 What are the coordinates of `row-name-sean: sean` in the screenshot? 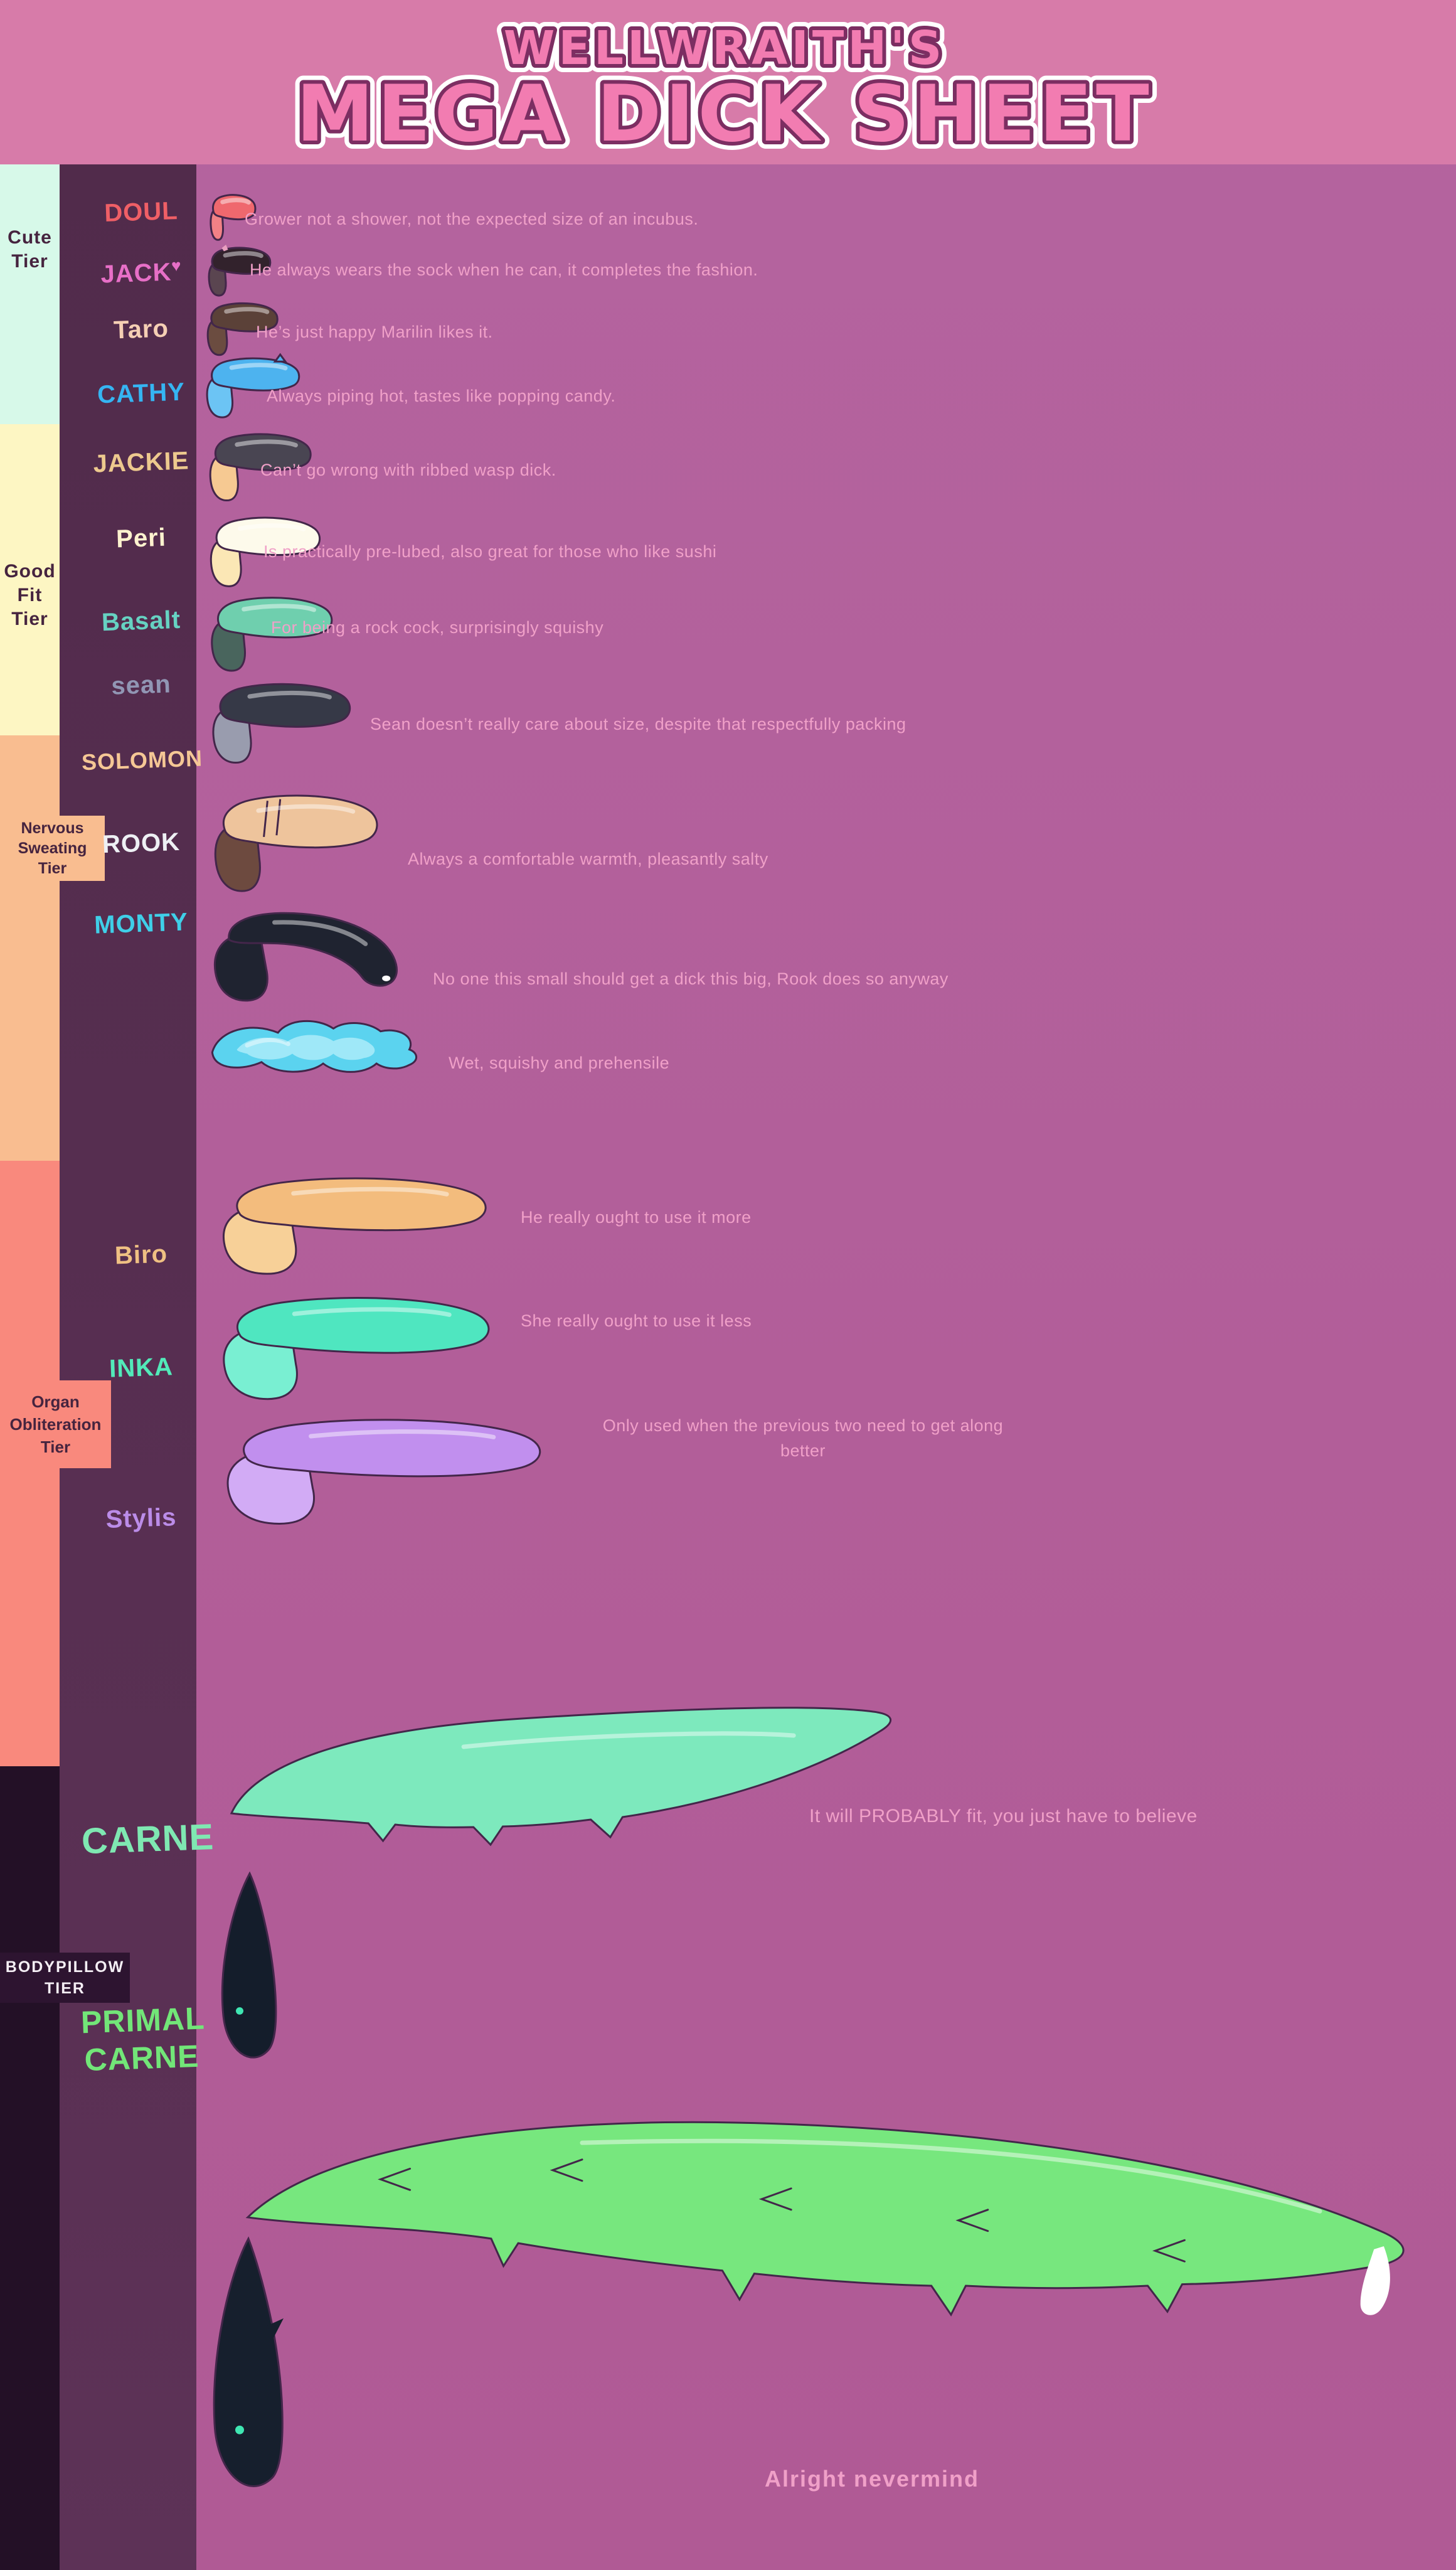 It's located at (141, 685).